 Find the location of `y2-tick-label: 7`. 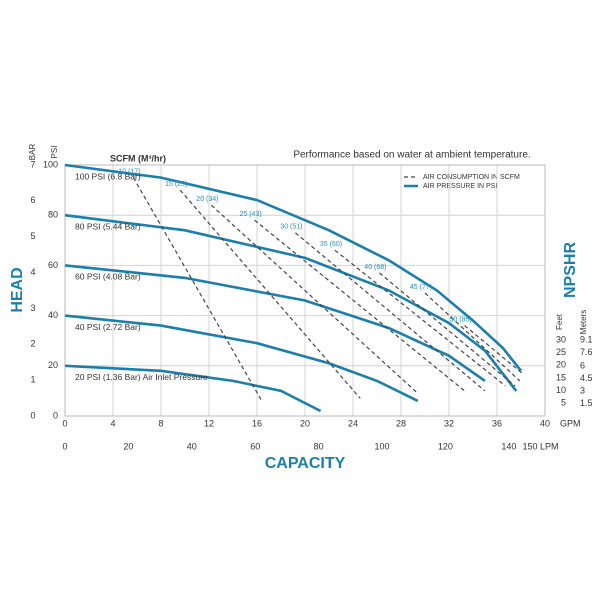

y2-tick-label: 7 is located at coordinates (32, 164).